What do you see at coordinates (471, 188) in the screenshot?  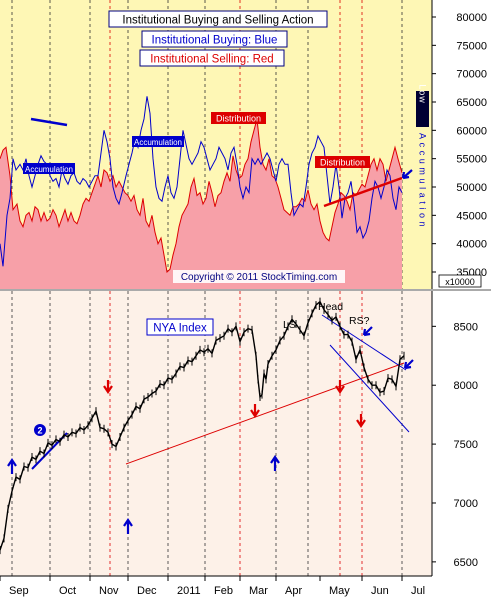 I see `upper-y-tick-label: 50000` at bounding box center [471, 188].